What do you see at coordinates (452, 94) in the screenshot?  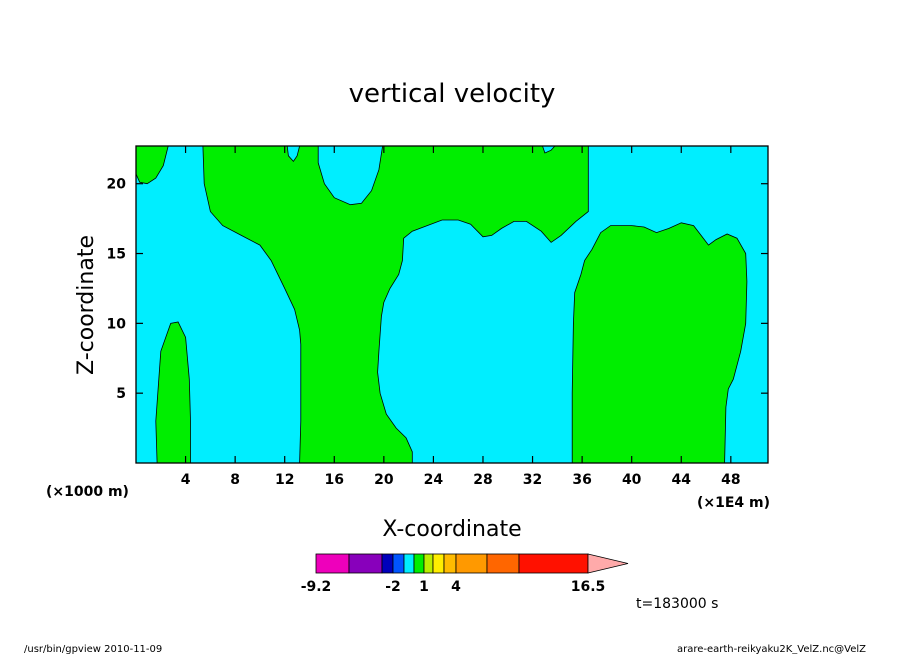 I see `chart-title: vertical velocity` at bounding box center [452, 94].